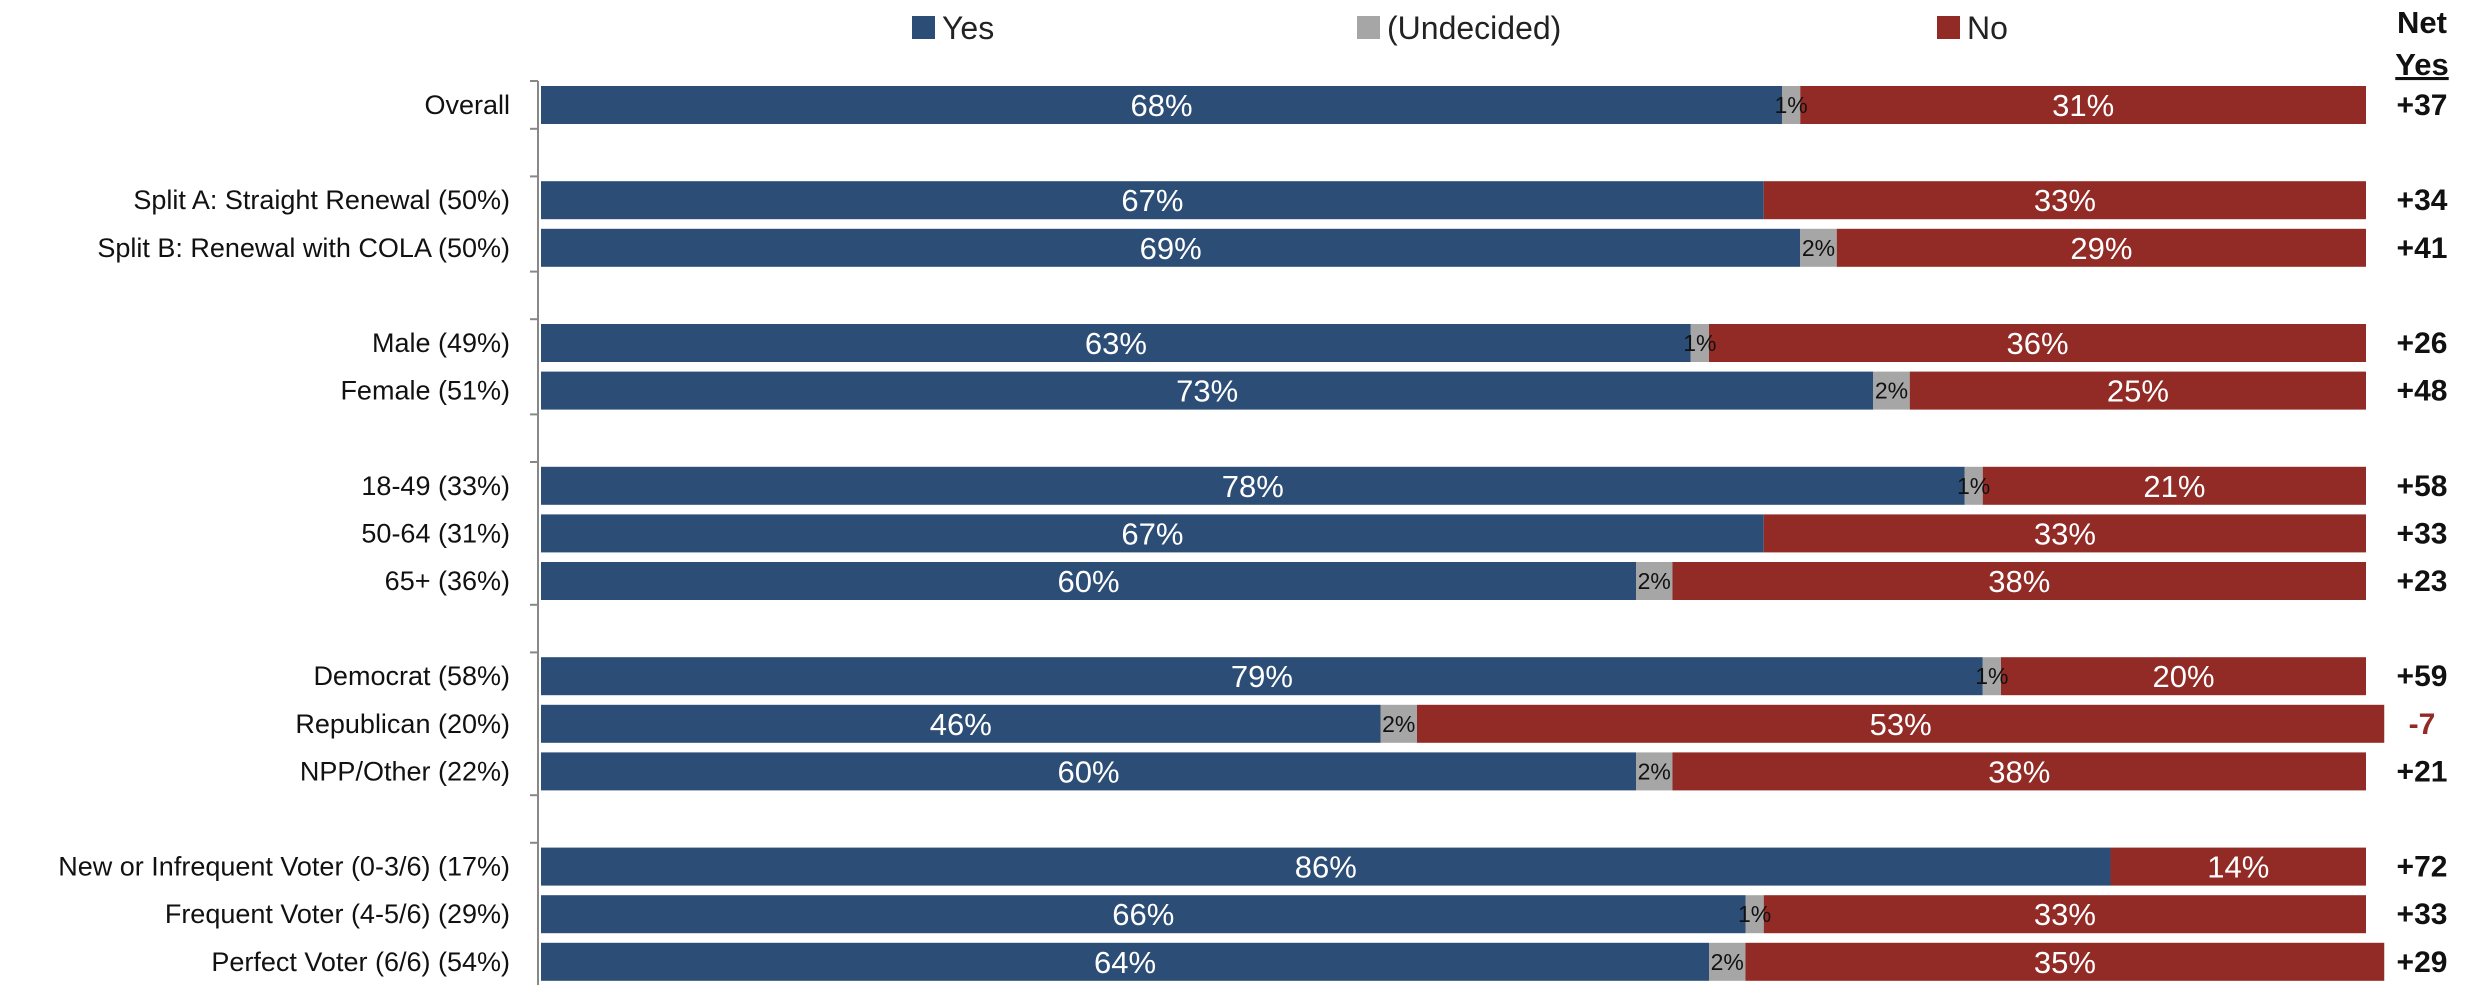 This screenshot has height=985, width=2466. I want to click on data-label-undecided-g4-r0: 1%, so click(1991, 676).